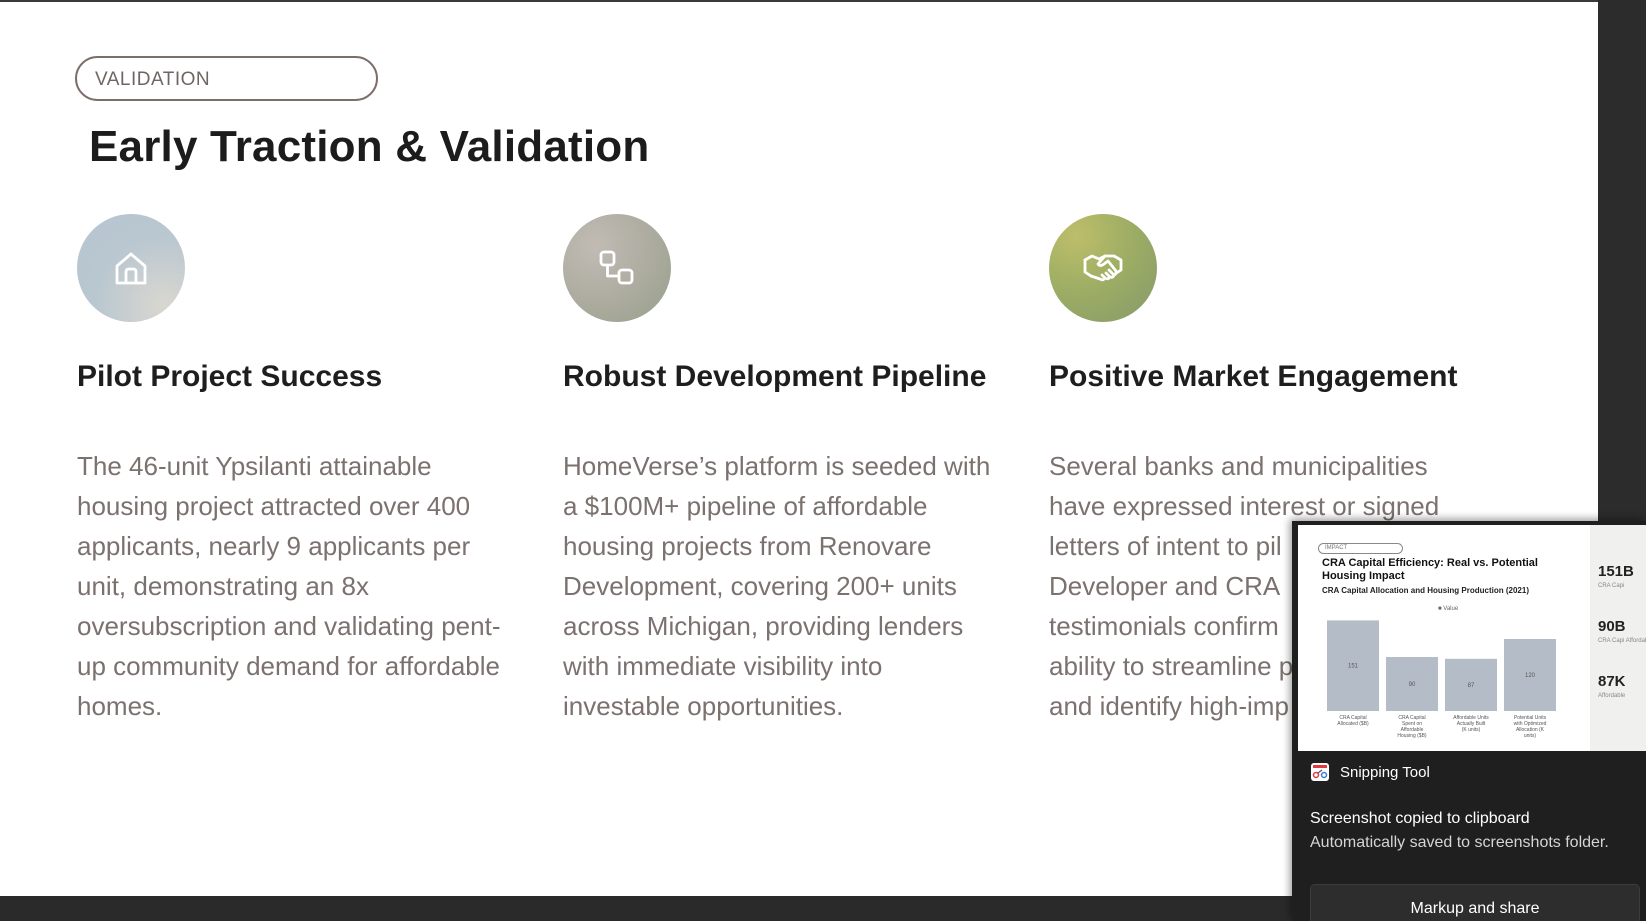 Image resolution: width=1646 pixels, height=921 pixels. I want to click on description-line: applicants, nearly 9 applicants per, so click(274, 546).